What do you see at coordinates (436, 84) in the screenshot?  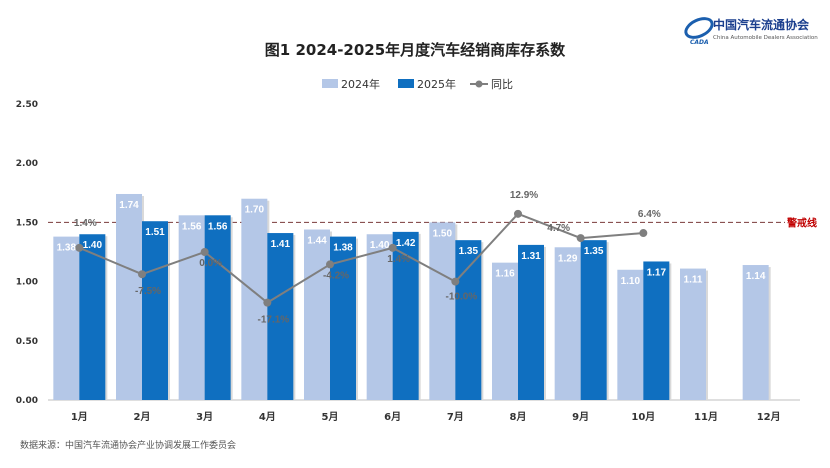 I see `legend-label-2025: 2025年` at bounding box center [436, 84].